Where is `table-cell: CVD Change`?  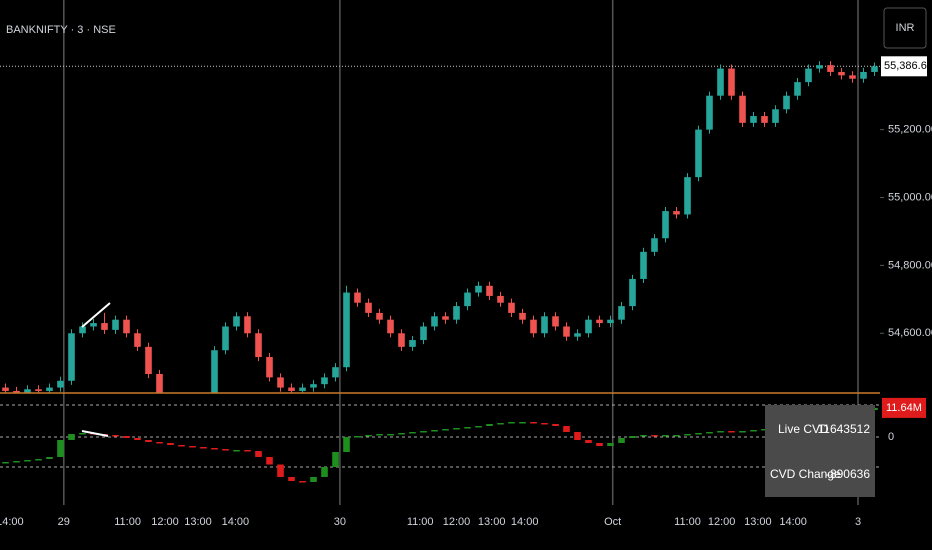 table-cell: CVD Change is located at coordinates (805, 474).